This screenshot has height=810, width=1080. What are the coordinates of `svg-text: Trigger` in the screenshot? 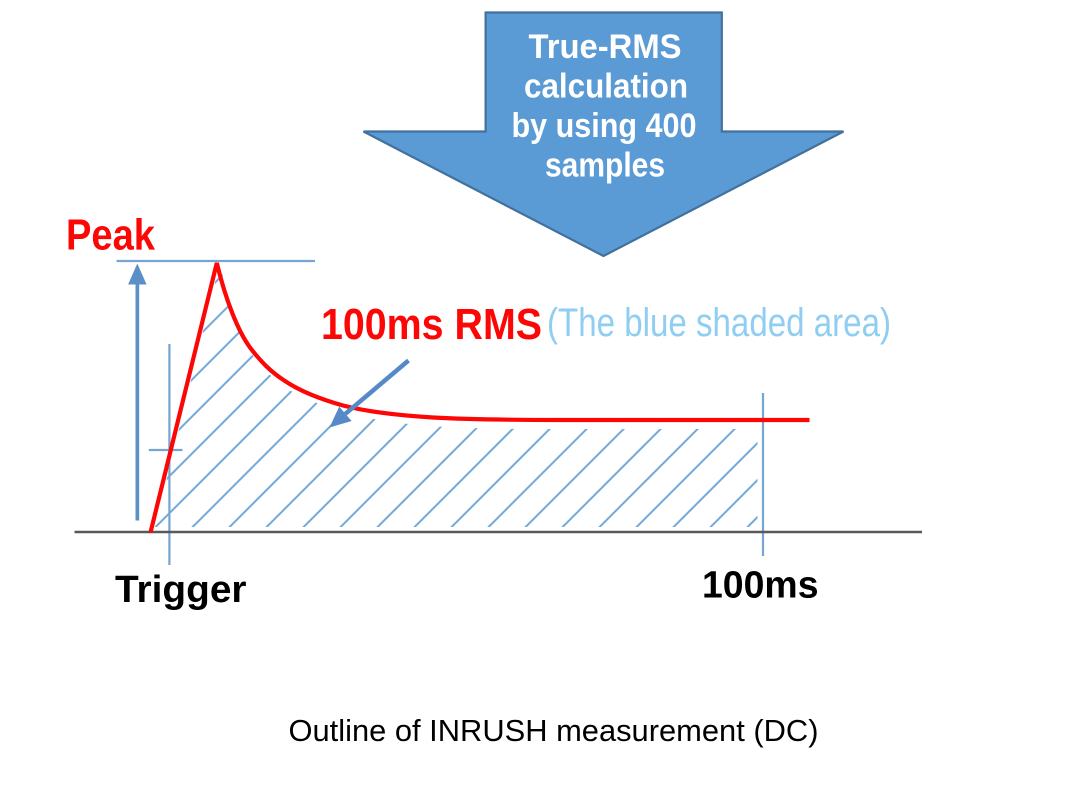 It's located at (181, 590).